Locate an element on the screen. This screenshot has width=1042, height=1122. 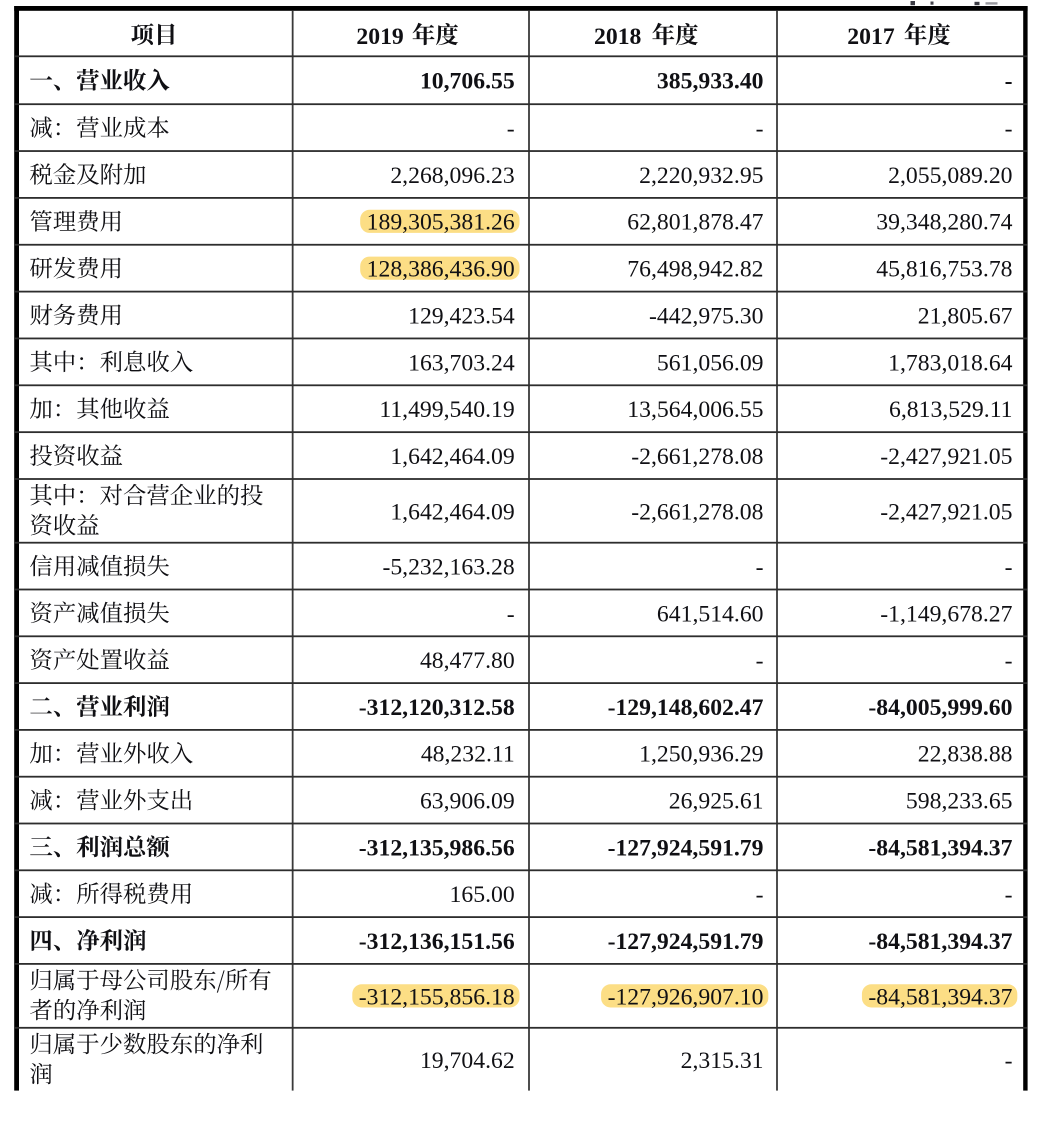
svg-text: 62,801,878.47 is located at coordinates (695, 223).